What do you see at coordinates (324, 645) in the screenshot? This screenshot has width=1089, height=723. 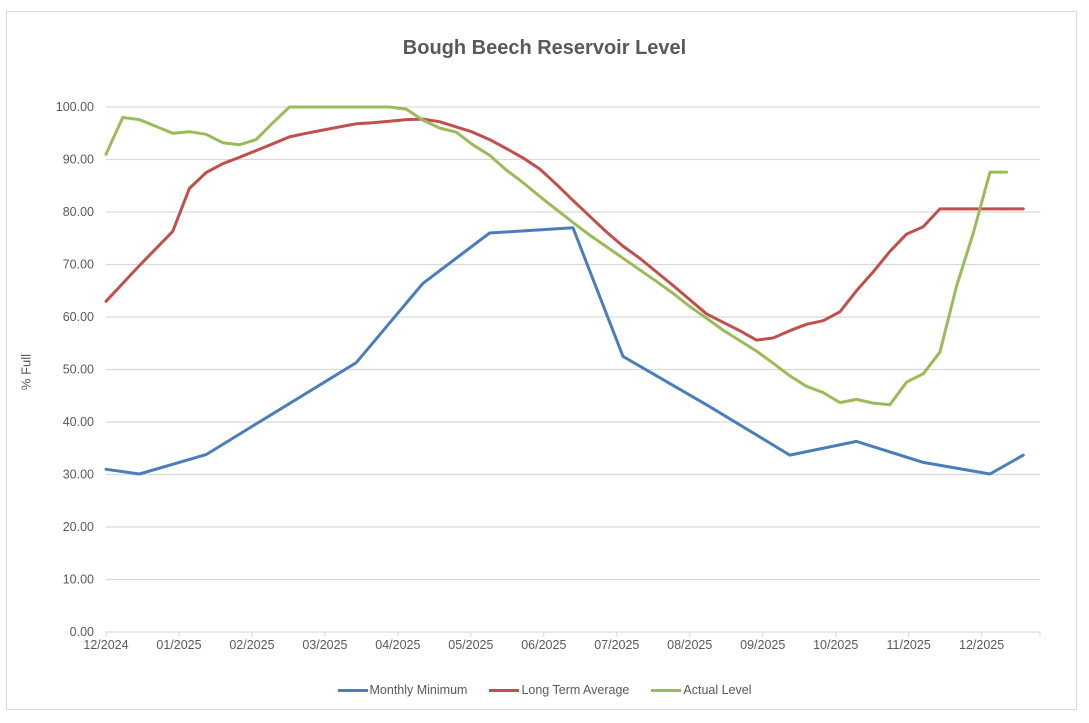 I see `x-tick-label: 03/2025` at bounding box center [324, 645].